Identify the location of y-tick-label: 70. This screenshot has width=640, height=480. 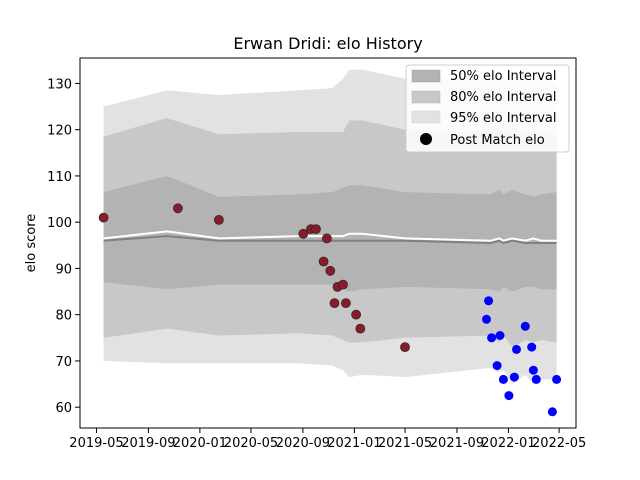
(63, 362).